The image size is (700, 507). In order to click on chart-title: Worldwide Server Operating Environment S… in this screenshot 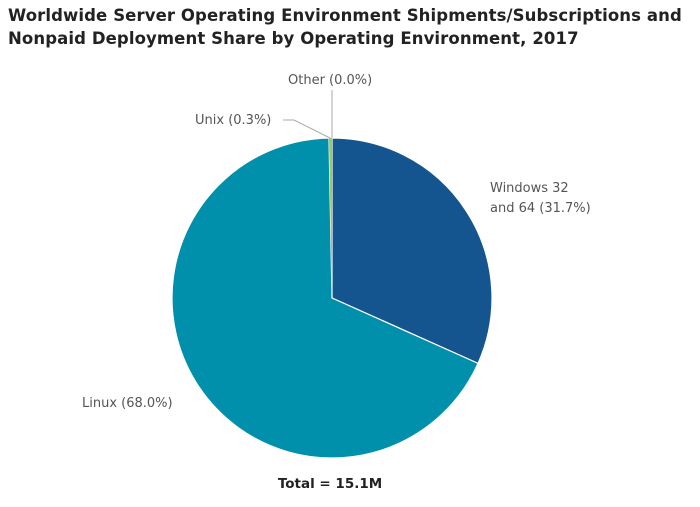, I will do `click(345, 27)`.